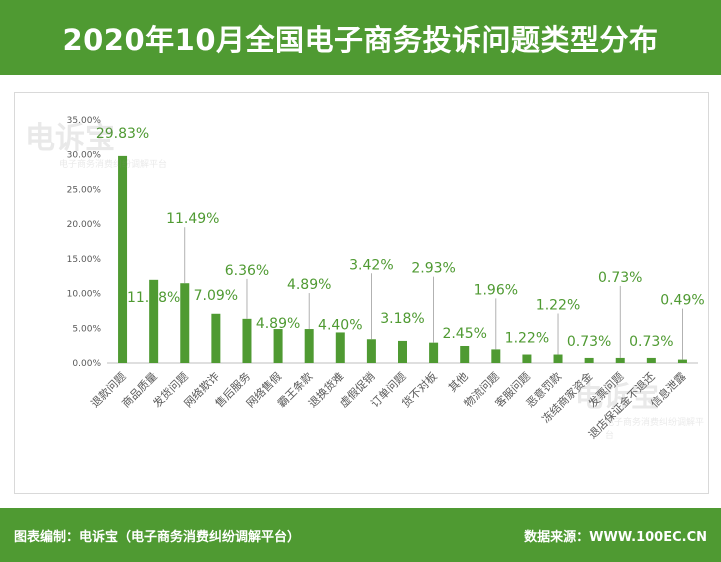 The image size is (721, 562). I want to click on data-label: 1.96%, so click(496, 290).